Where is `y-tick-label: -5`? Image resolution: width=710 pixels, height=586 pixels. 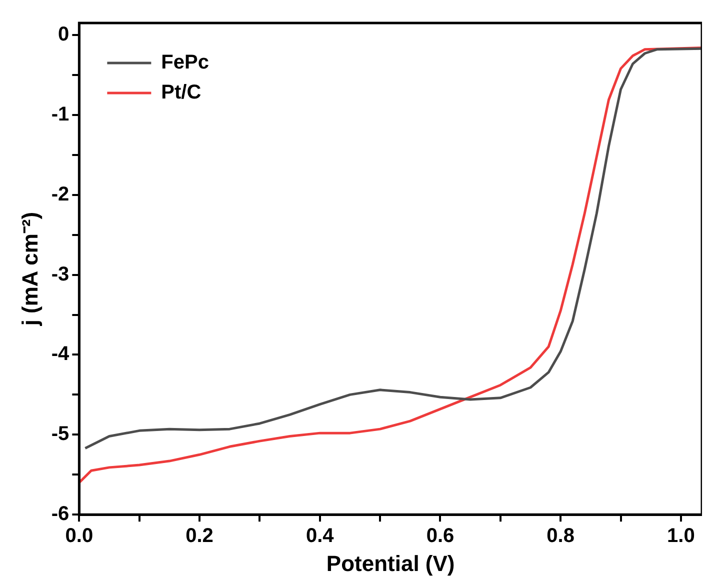
y-tick-label: -5 is located at coordinates (60, 434).